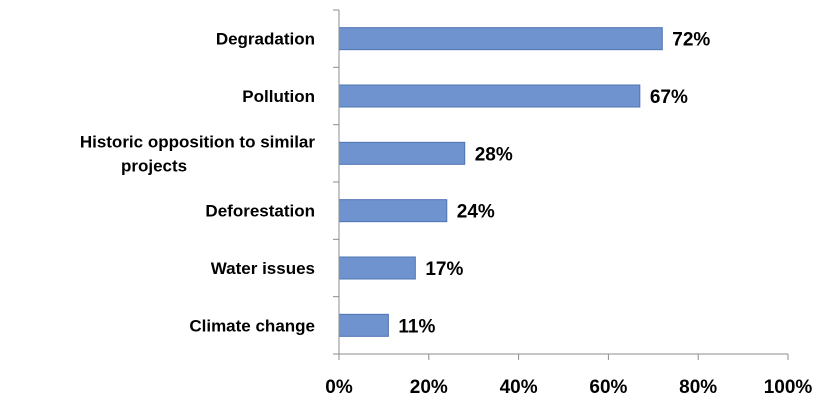 This screenshot has width=821, height=411. What do you see at coordinates (669, 97) in the screenshot?
I see `data-label-2: 67%` at bounding box center [669, 97].